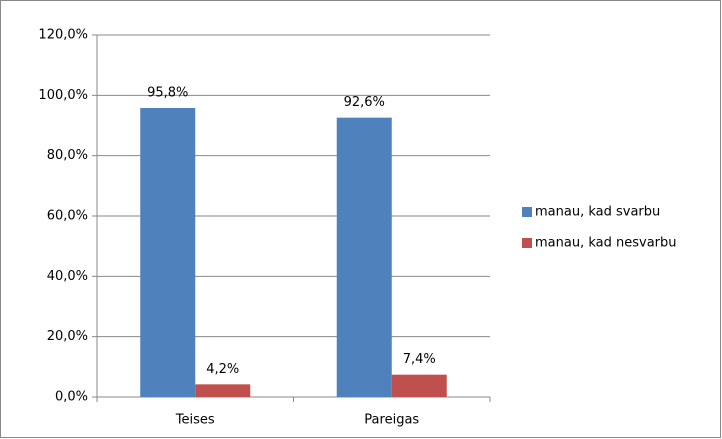  I want to click on y-tick-label: 40,0%, so click(67, 276).